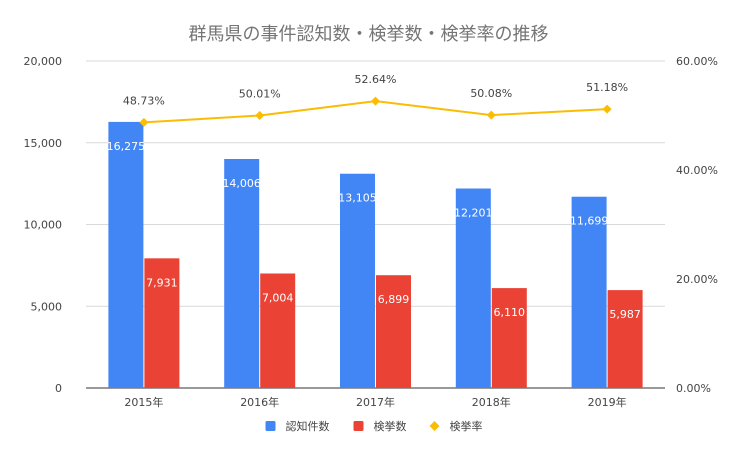  I want to click on x-tick-label: 2018年, so click(491, 402).